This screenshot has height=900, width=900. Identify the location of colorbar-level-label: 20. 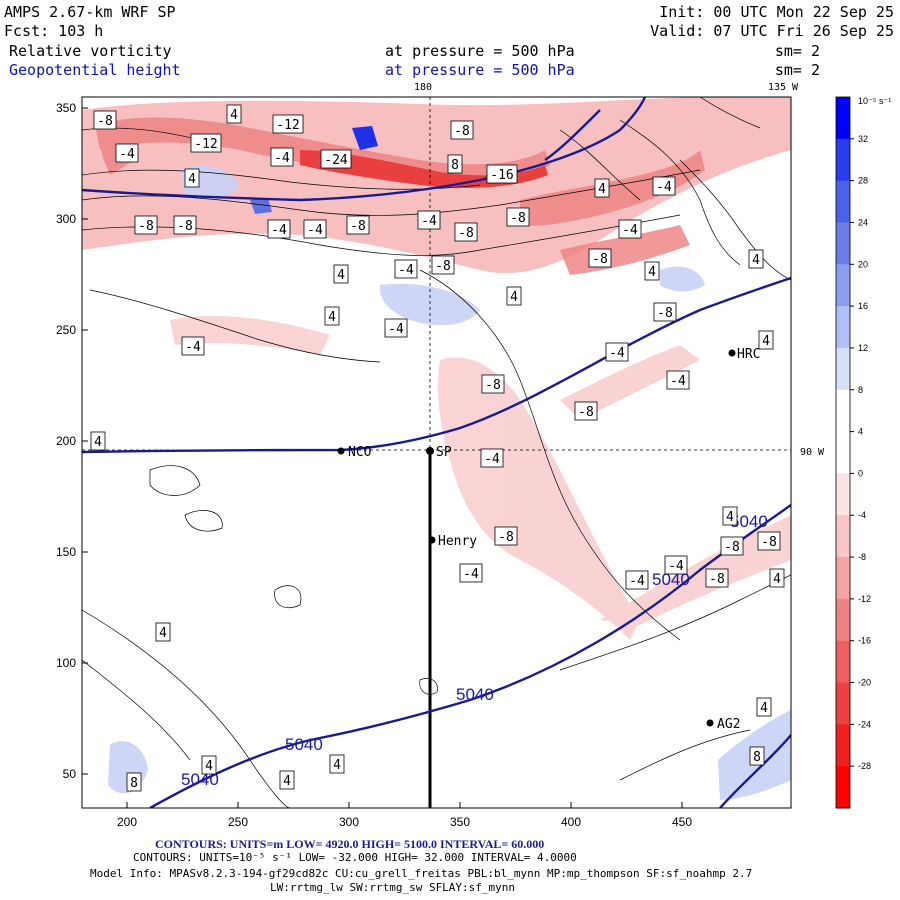
(863, 264).